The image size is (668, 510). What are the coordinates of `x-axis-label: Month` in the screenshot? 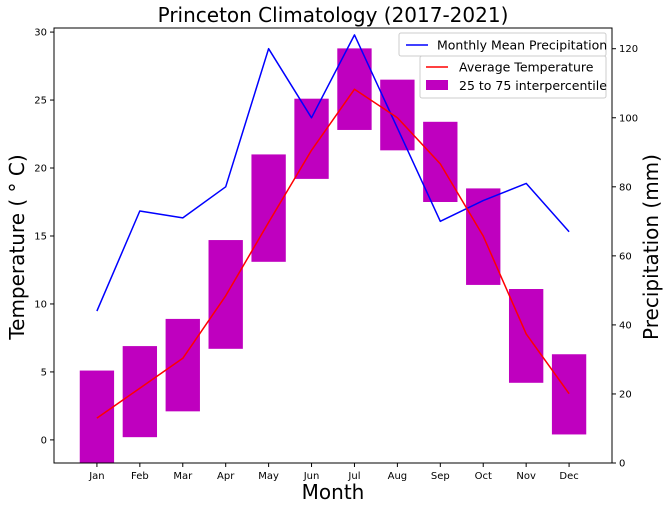 It's located at (333, 492).